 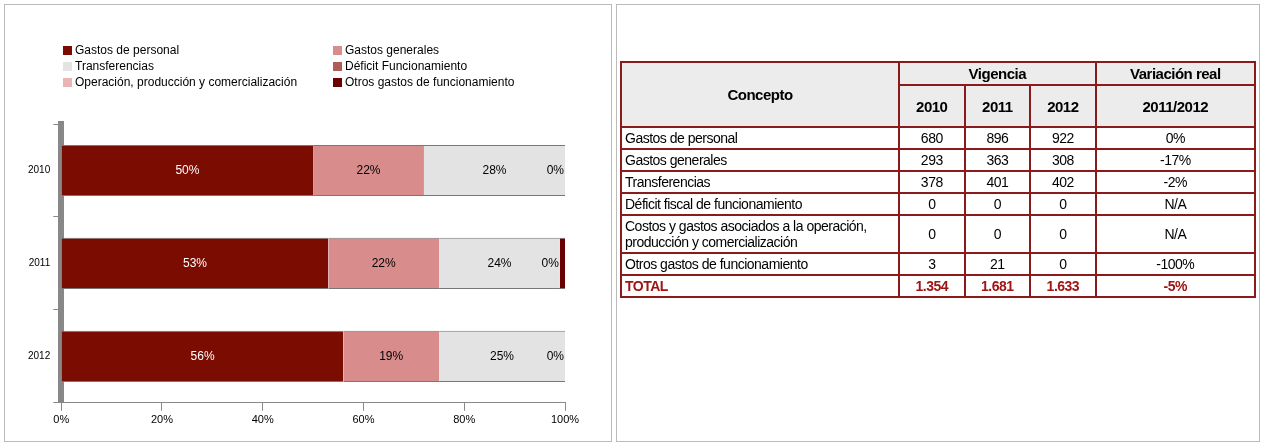 What do you see at coordinates (1063, 286) in the screenshot?
I see `data-label: 1.633` at bounding box center [1063, 286].